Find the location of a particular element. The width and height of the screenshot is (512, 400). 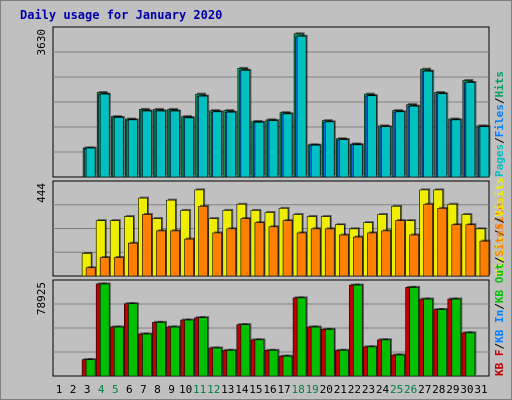

panel-legend: KB F/KB In/KB Out/Sites/Visits is located at coordinates (499, 276).